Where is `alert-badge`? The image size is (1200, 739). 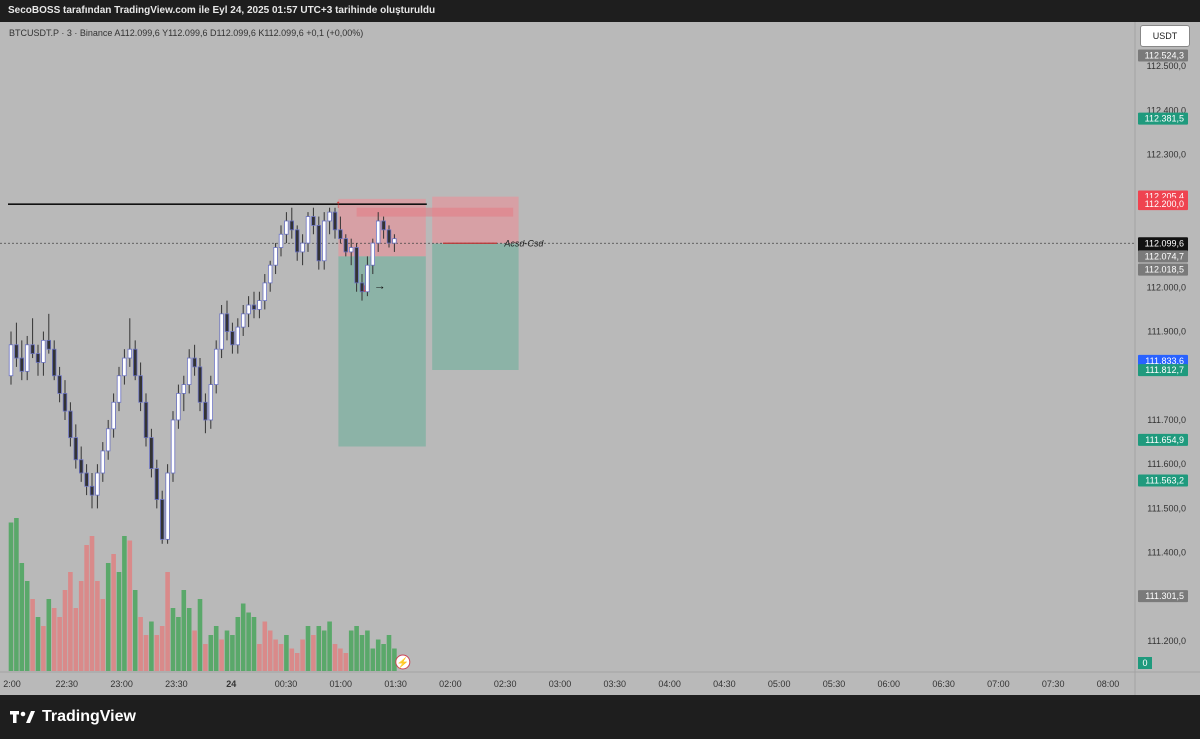
alert-badge is located at coordinates (403, 662).